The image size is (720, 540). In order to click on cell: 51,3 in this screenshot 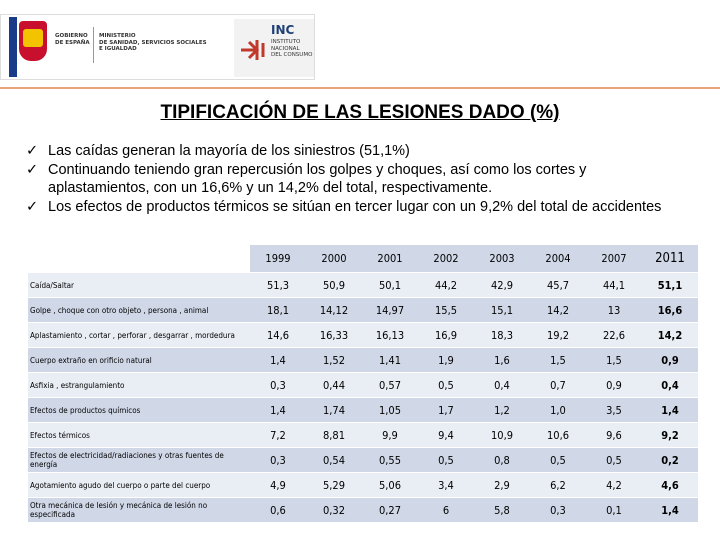, I will do `click(278, 285)`.